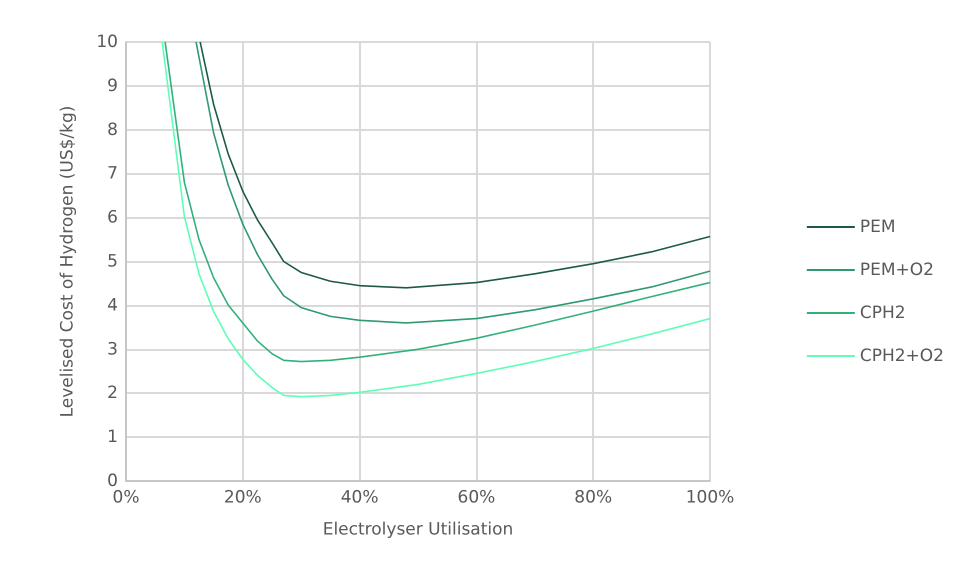 The image size is (957, 583). I want to click on y-axis-title: Levelised Cost of Hydrogen (US$/kg), so click(68, 262).